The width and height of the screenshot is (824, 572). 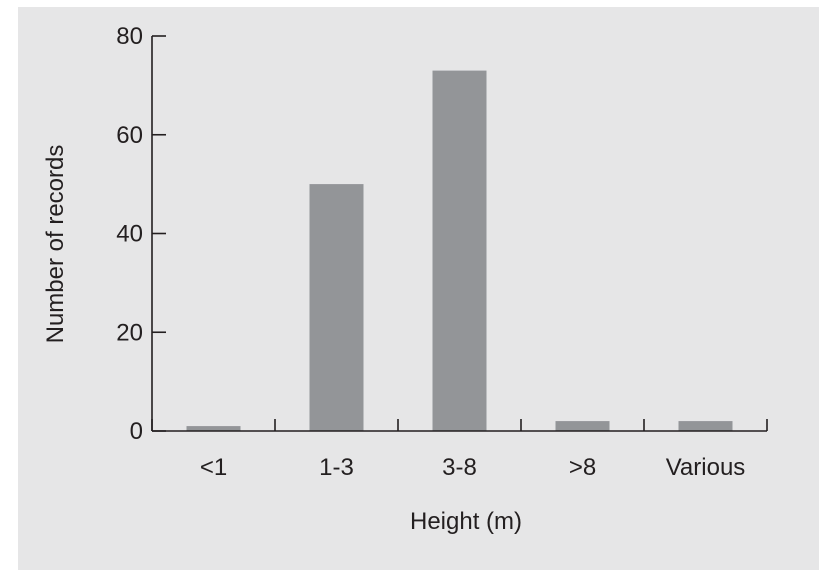 I want to click on x-tick-label-3: >8, so click(x=582, y=467).